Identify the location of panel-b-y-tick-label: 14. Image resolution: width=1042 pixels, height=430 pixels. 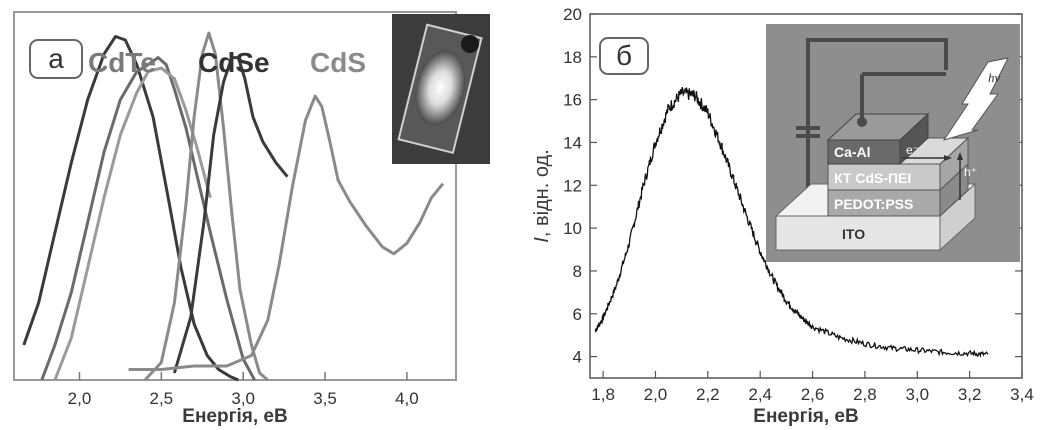
(572, 142).